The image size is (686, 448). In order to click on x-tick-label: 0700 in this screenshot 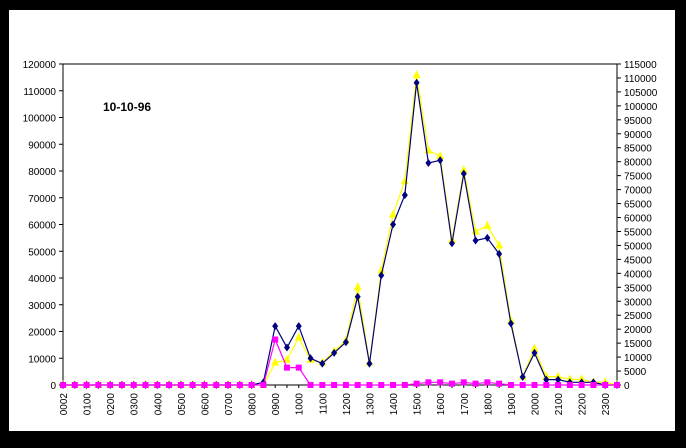, I will do `click(229, 404)`.